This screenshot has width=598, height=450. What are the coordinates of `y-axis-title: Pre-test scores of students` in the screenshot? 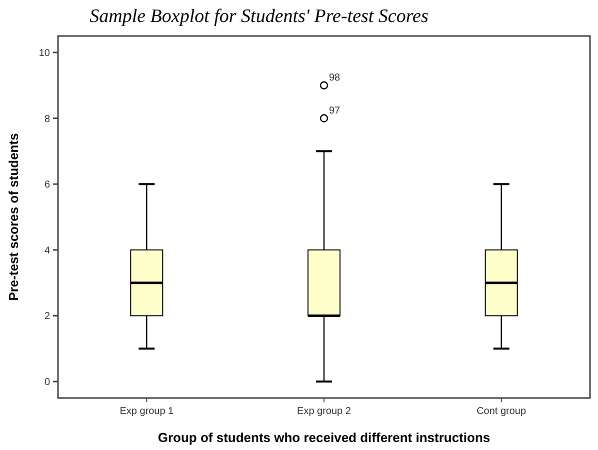 It's located at (13, 217).